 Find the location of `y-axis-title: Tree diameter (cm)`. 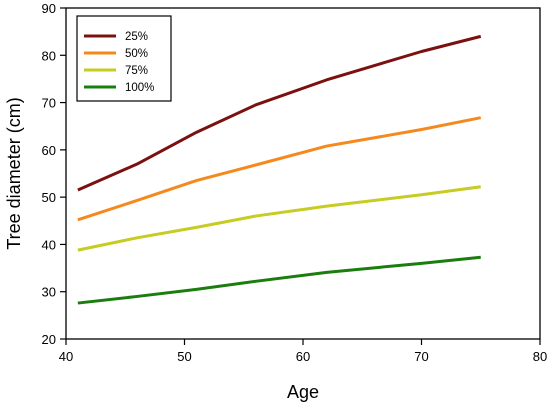

y-axis-title: Tree diameter (cm) is located at coordinates (14, 173).